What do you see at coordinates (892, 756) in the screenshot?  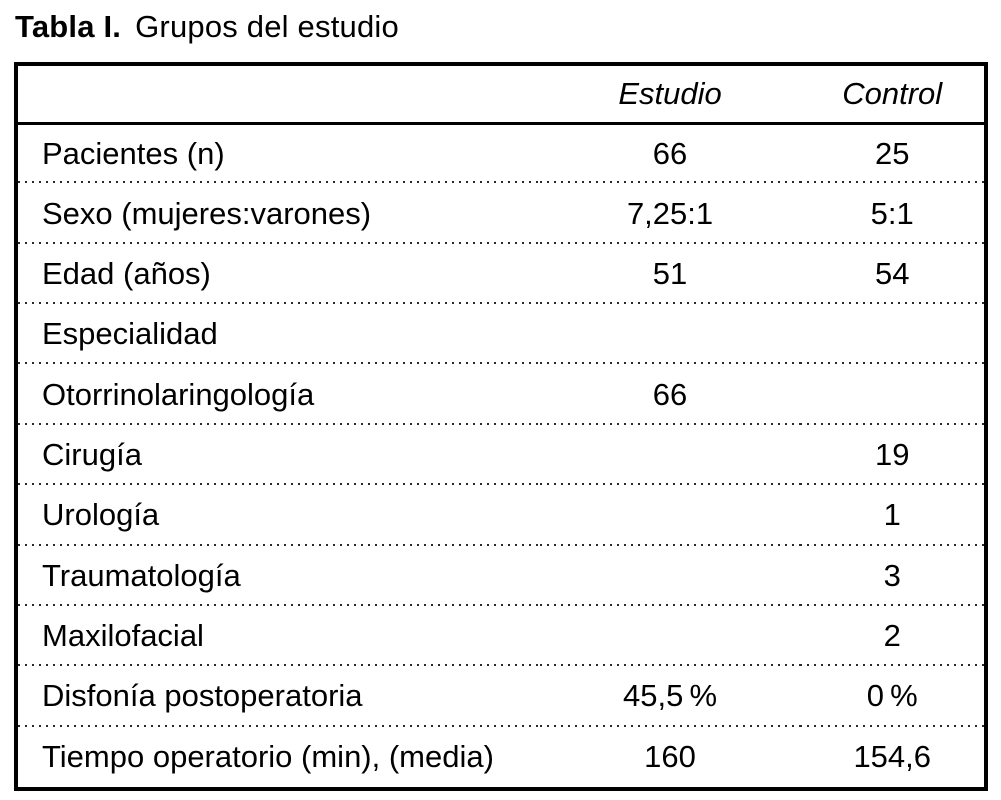 I see `control-value: 154,6` at bounding box center [892, 756].